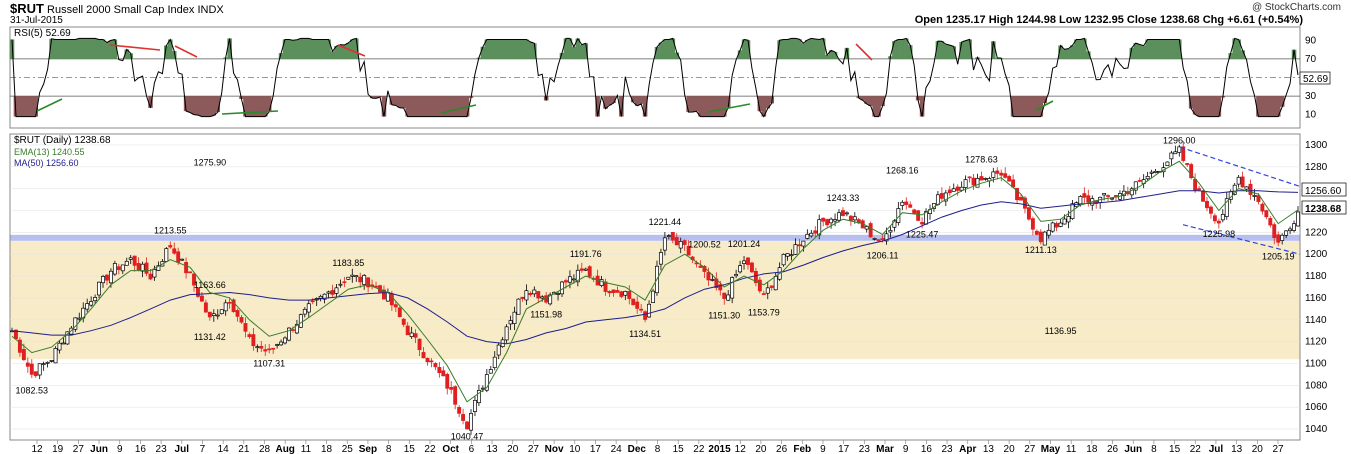 The image size is (1351, 454). What do you see at coordinates (575, 449) in the screenshot?
I see `x-tick-label: 10` at bounding box center [575, 449].